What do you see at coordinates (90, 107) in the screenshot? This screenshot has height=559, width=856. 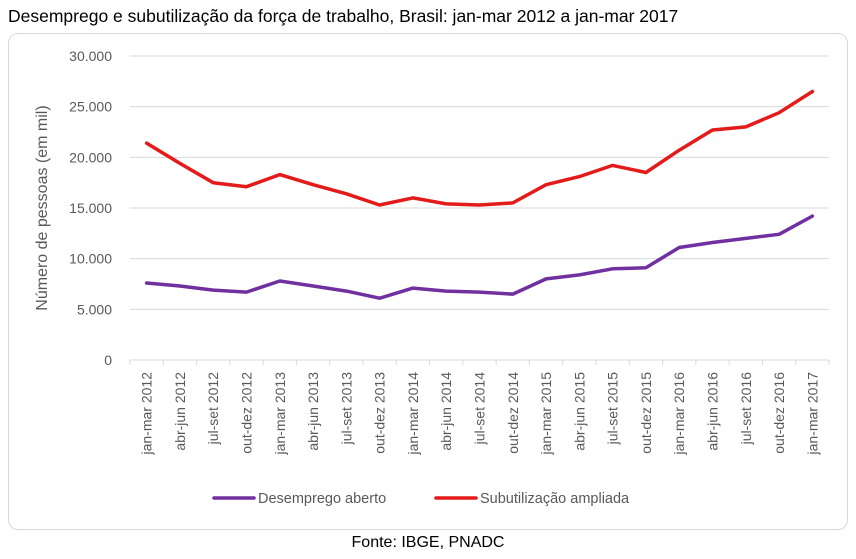 I see `y-tick-label: 25.000` at bounding box center [90, 107].